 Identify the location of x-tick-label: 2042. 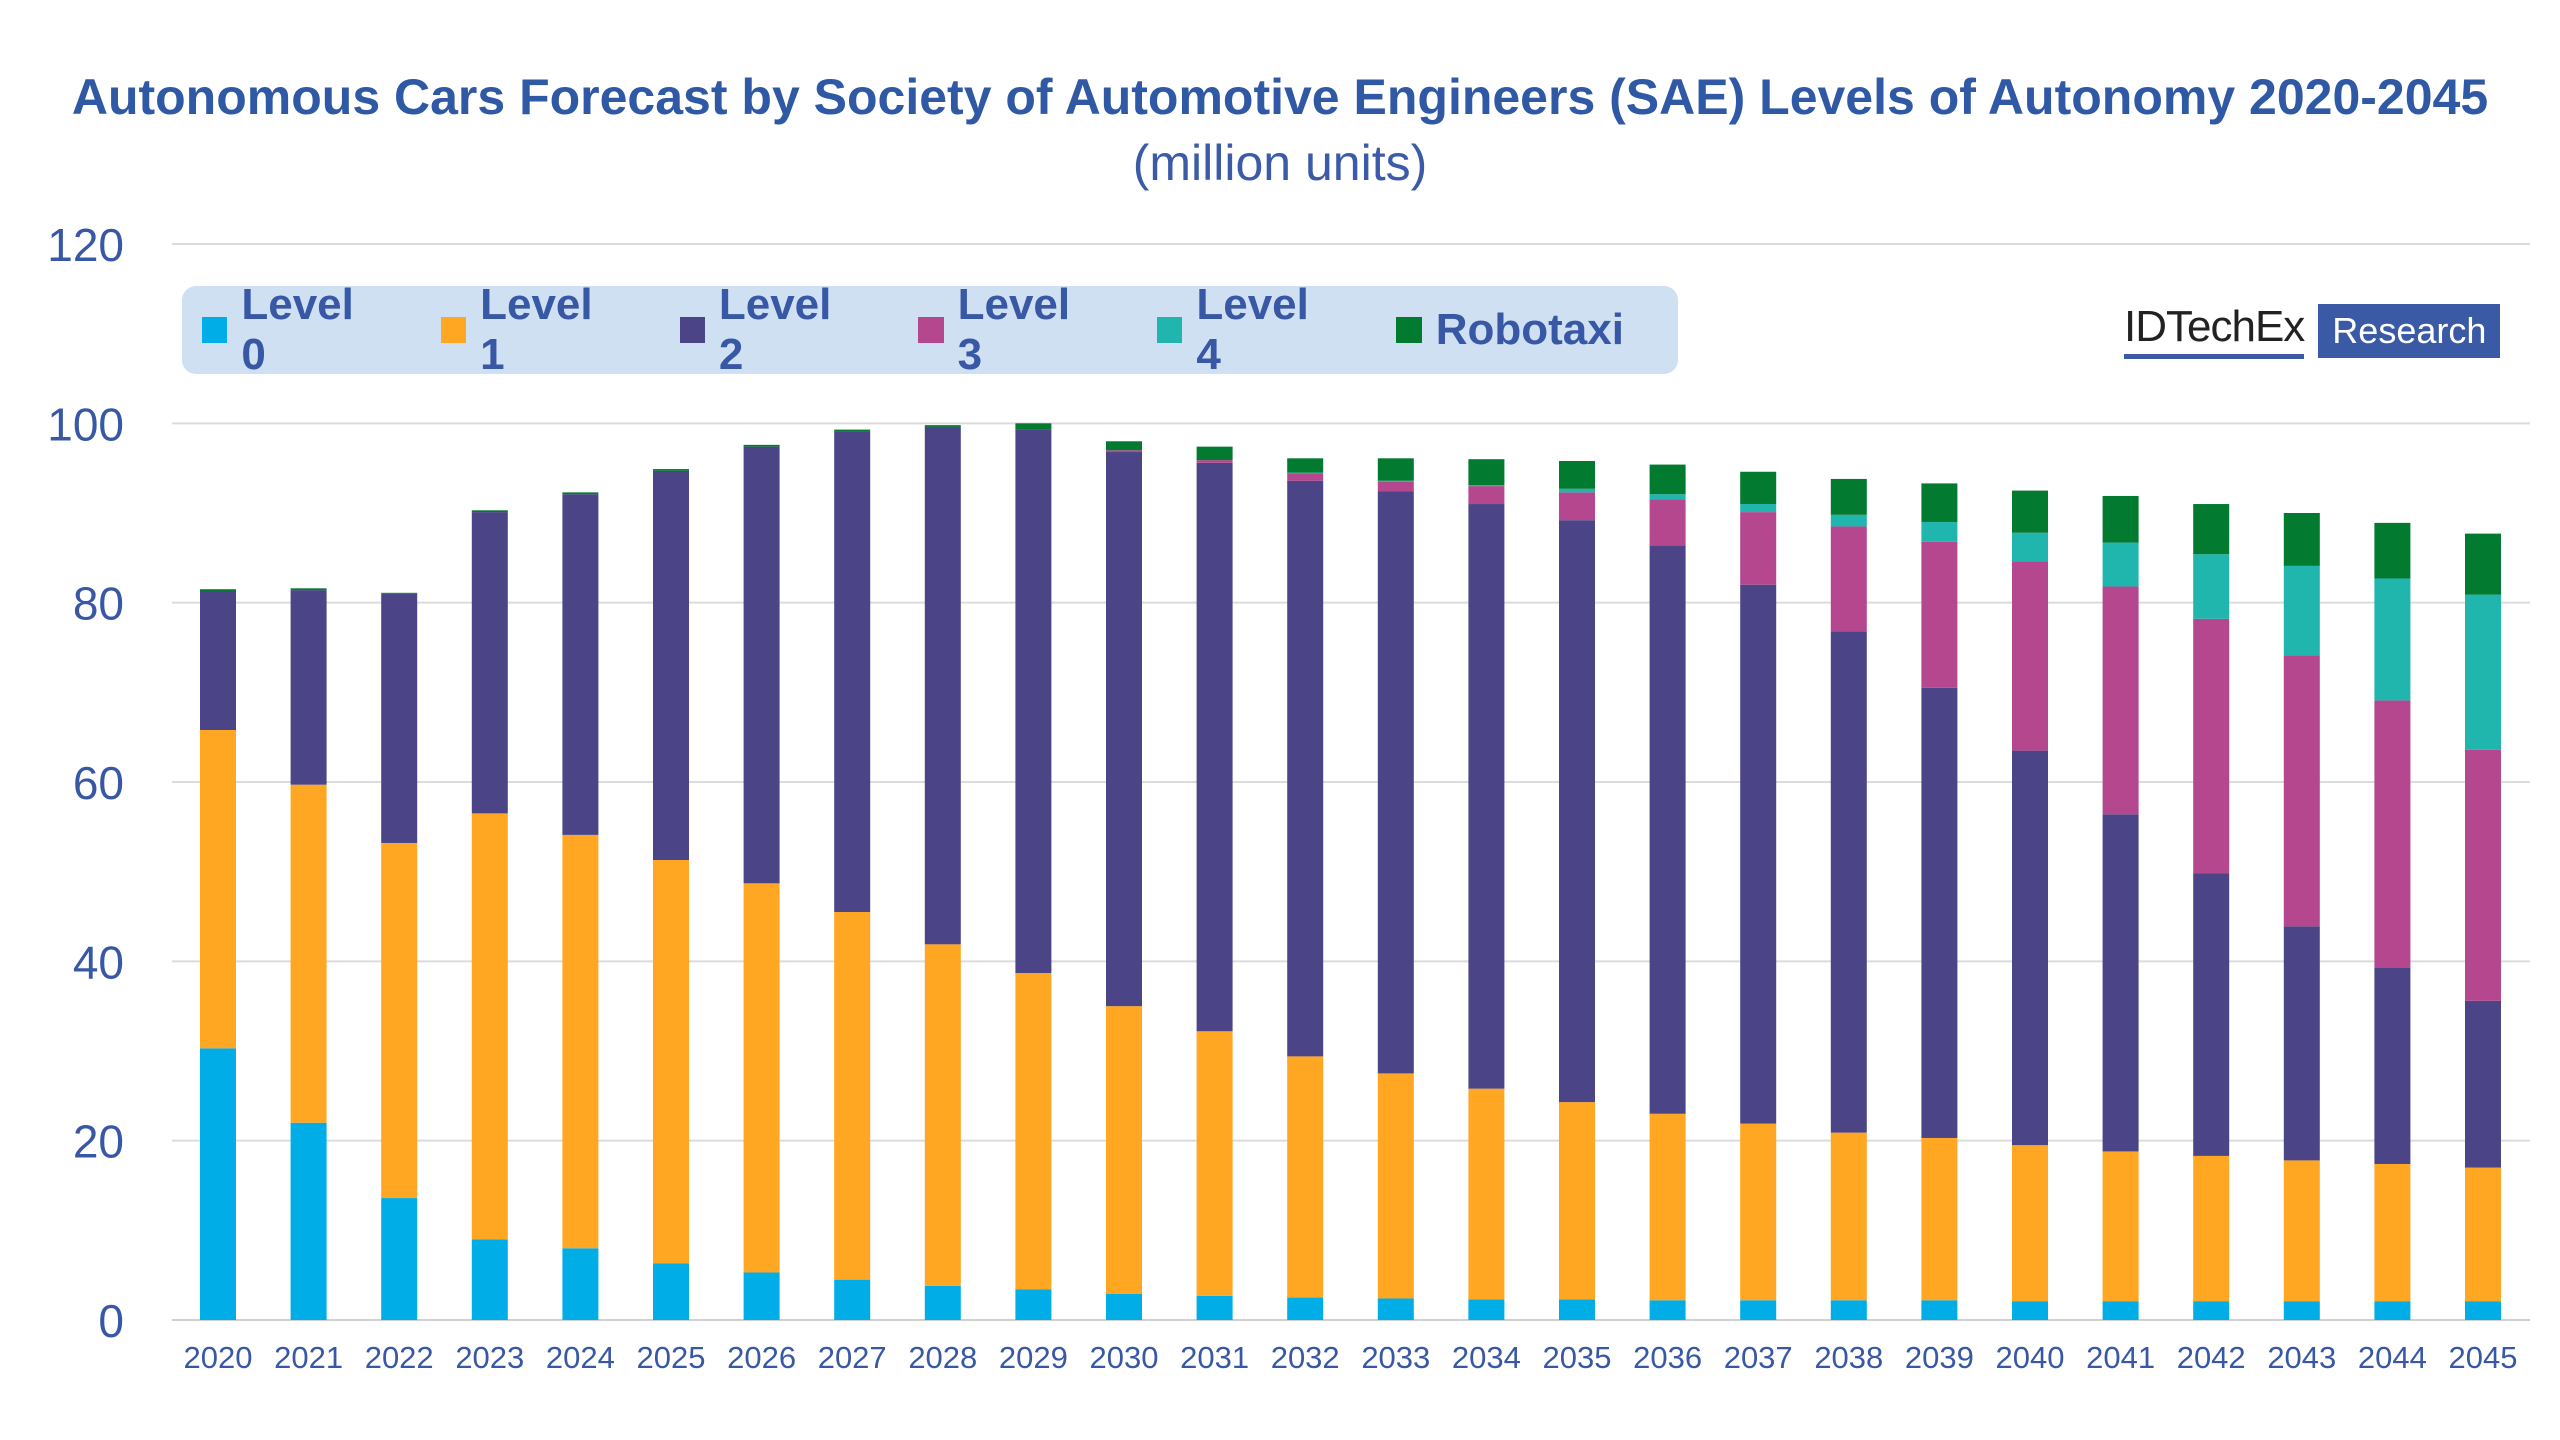
(2211, 1357).